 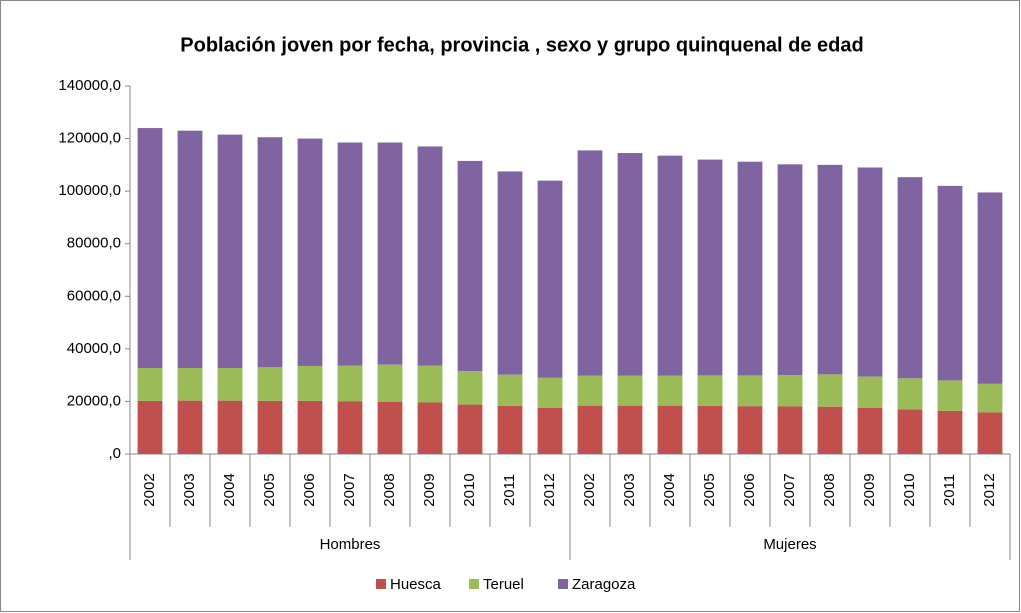 What do you see at coordinates (869, 489) in the screenshot?
I see `x-tick-label: 2009` at bounding box center [869, 489].